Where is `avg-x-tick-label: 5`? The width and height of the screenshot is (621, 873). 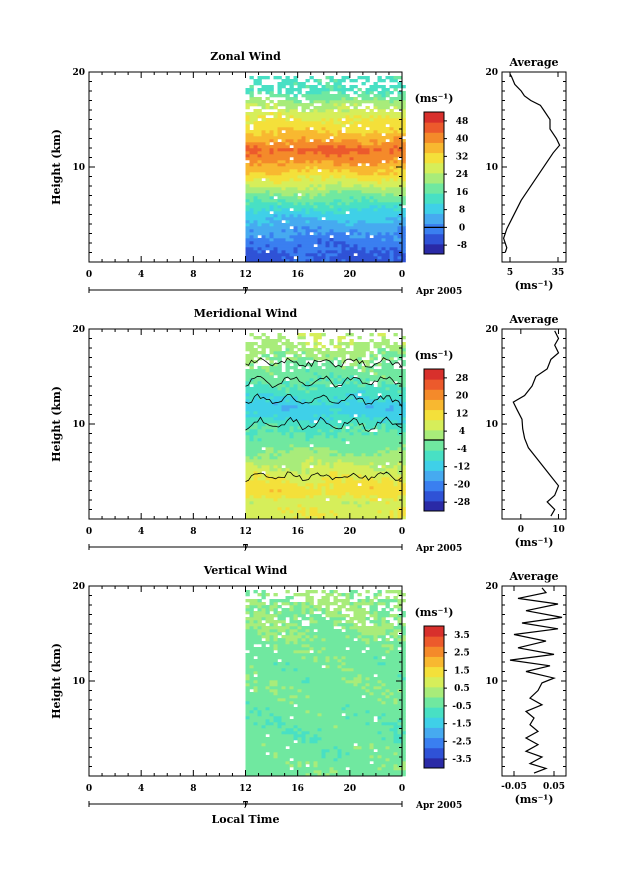
avg-x-tick-label: 5 is located at coordinates (510, 273).